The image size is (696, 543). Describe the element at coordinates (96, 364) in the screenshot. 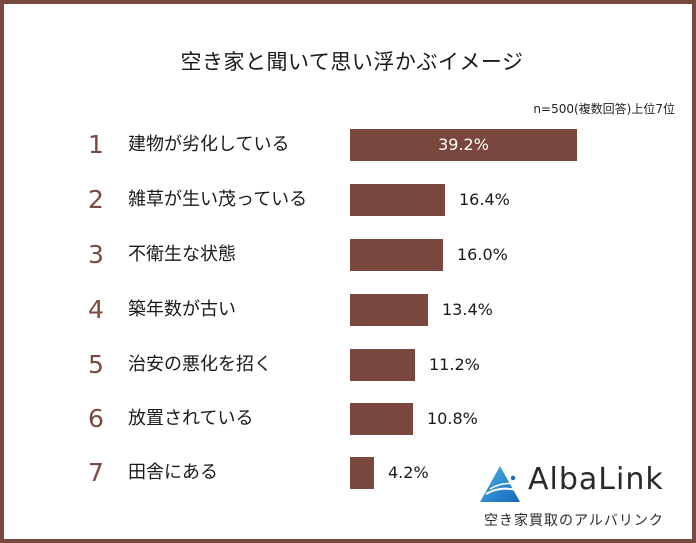

I see `rank-number: 5` at that location.